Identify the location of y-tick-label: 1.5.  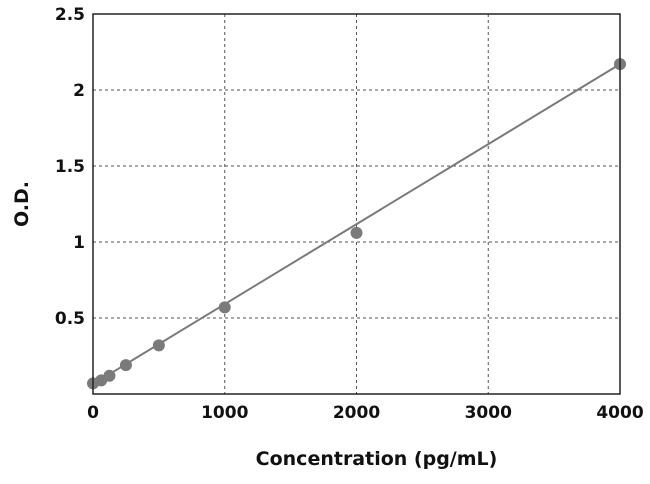
(70, 167).